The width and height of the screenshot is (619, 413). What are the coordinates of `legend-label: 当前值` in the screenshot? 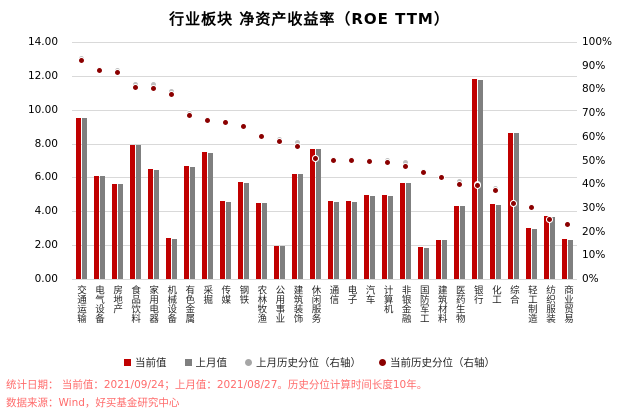 It's located at (151, 363).